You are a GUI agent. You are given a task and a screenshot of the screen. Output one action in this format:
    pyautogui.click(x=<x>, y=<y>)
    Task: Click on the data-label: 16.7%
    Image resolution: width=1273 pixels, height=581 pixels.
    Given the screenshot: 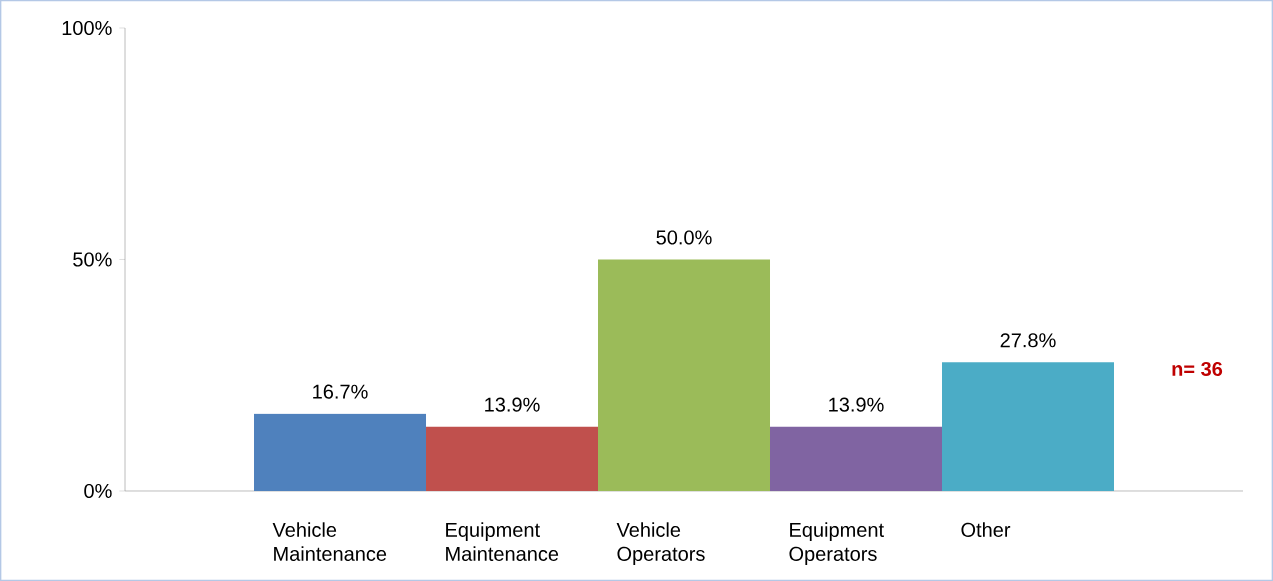 What is the action you would take?
    pyautogui.click(x=340, y=391)
    